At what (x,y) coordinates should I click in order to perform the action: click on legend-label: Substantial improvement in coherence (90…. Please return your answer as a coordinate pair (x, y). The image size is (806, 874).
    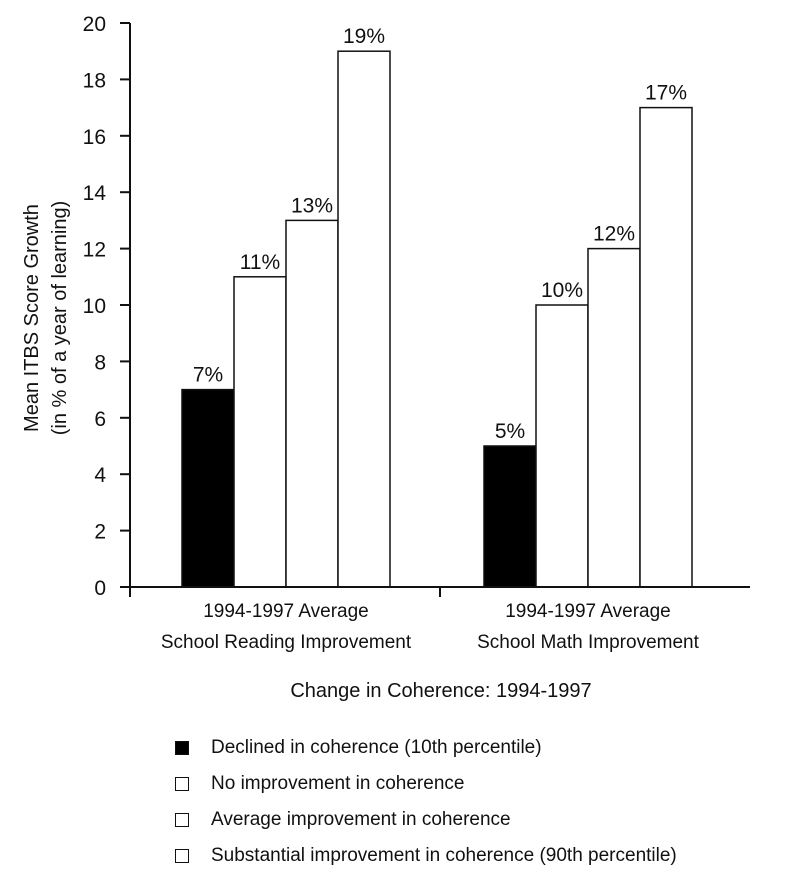
    Looking at the image, I should click on (444, 855).